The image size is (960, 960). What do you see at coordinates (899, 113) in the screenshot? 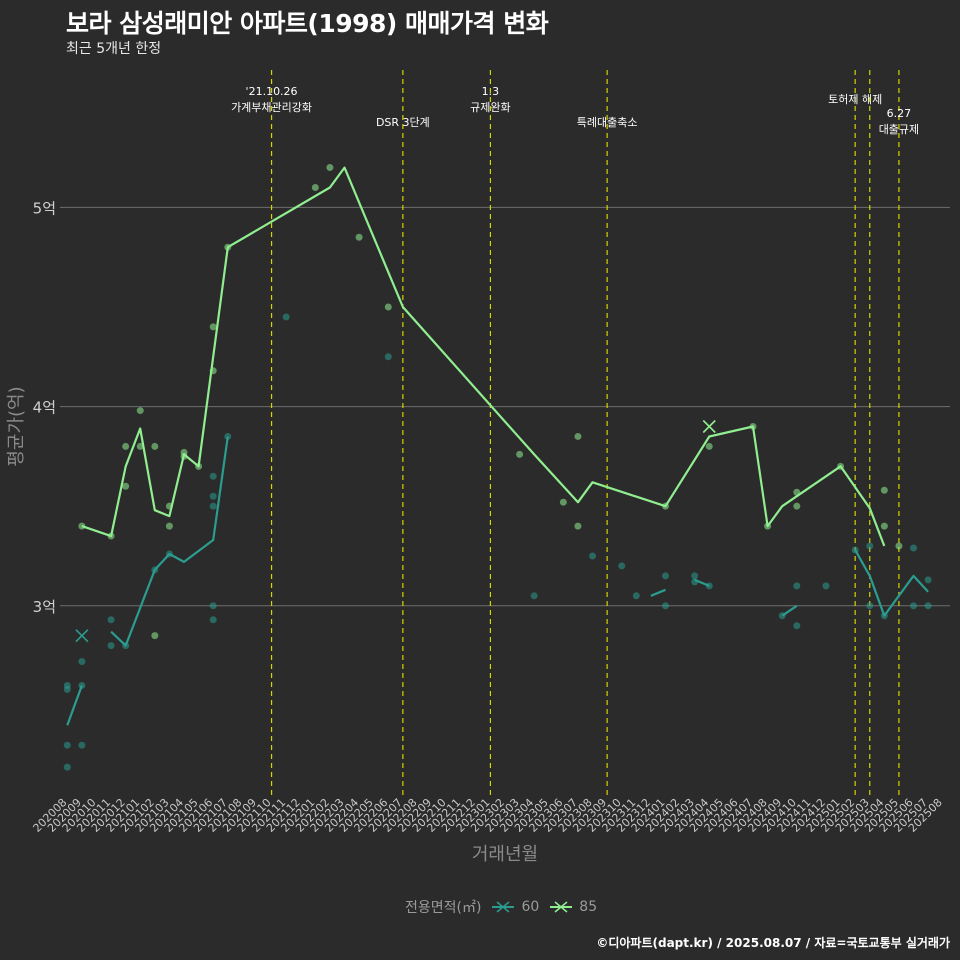
I see `policy-event-label: 6.27` at bounding box center [899, 113].